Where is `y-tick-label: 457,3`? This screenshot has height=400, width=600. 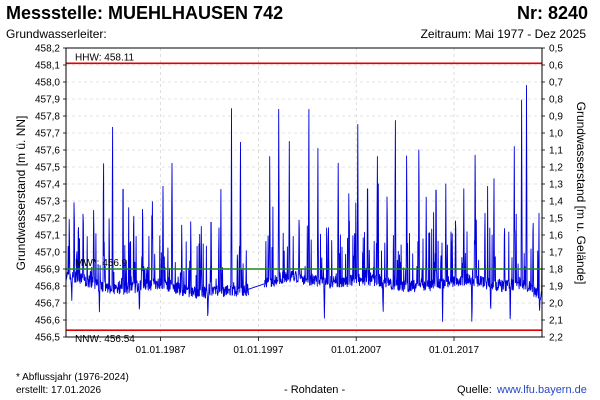 y-tick-label: 457,3 is located at coordinates (47, 202).